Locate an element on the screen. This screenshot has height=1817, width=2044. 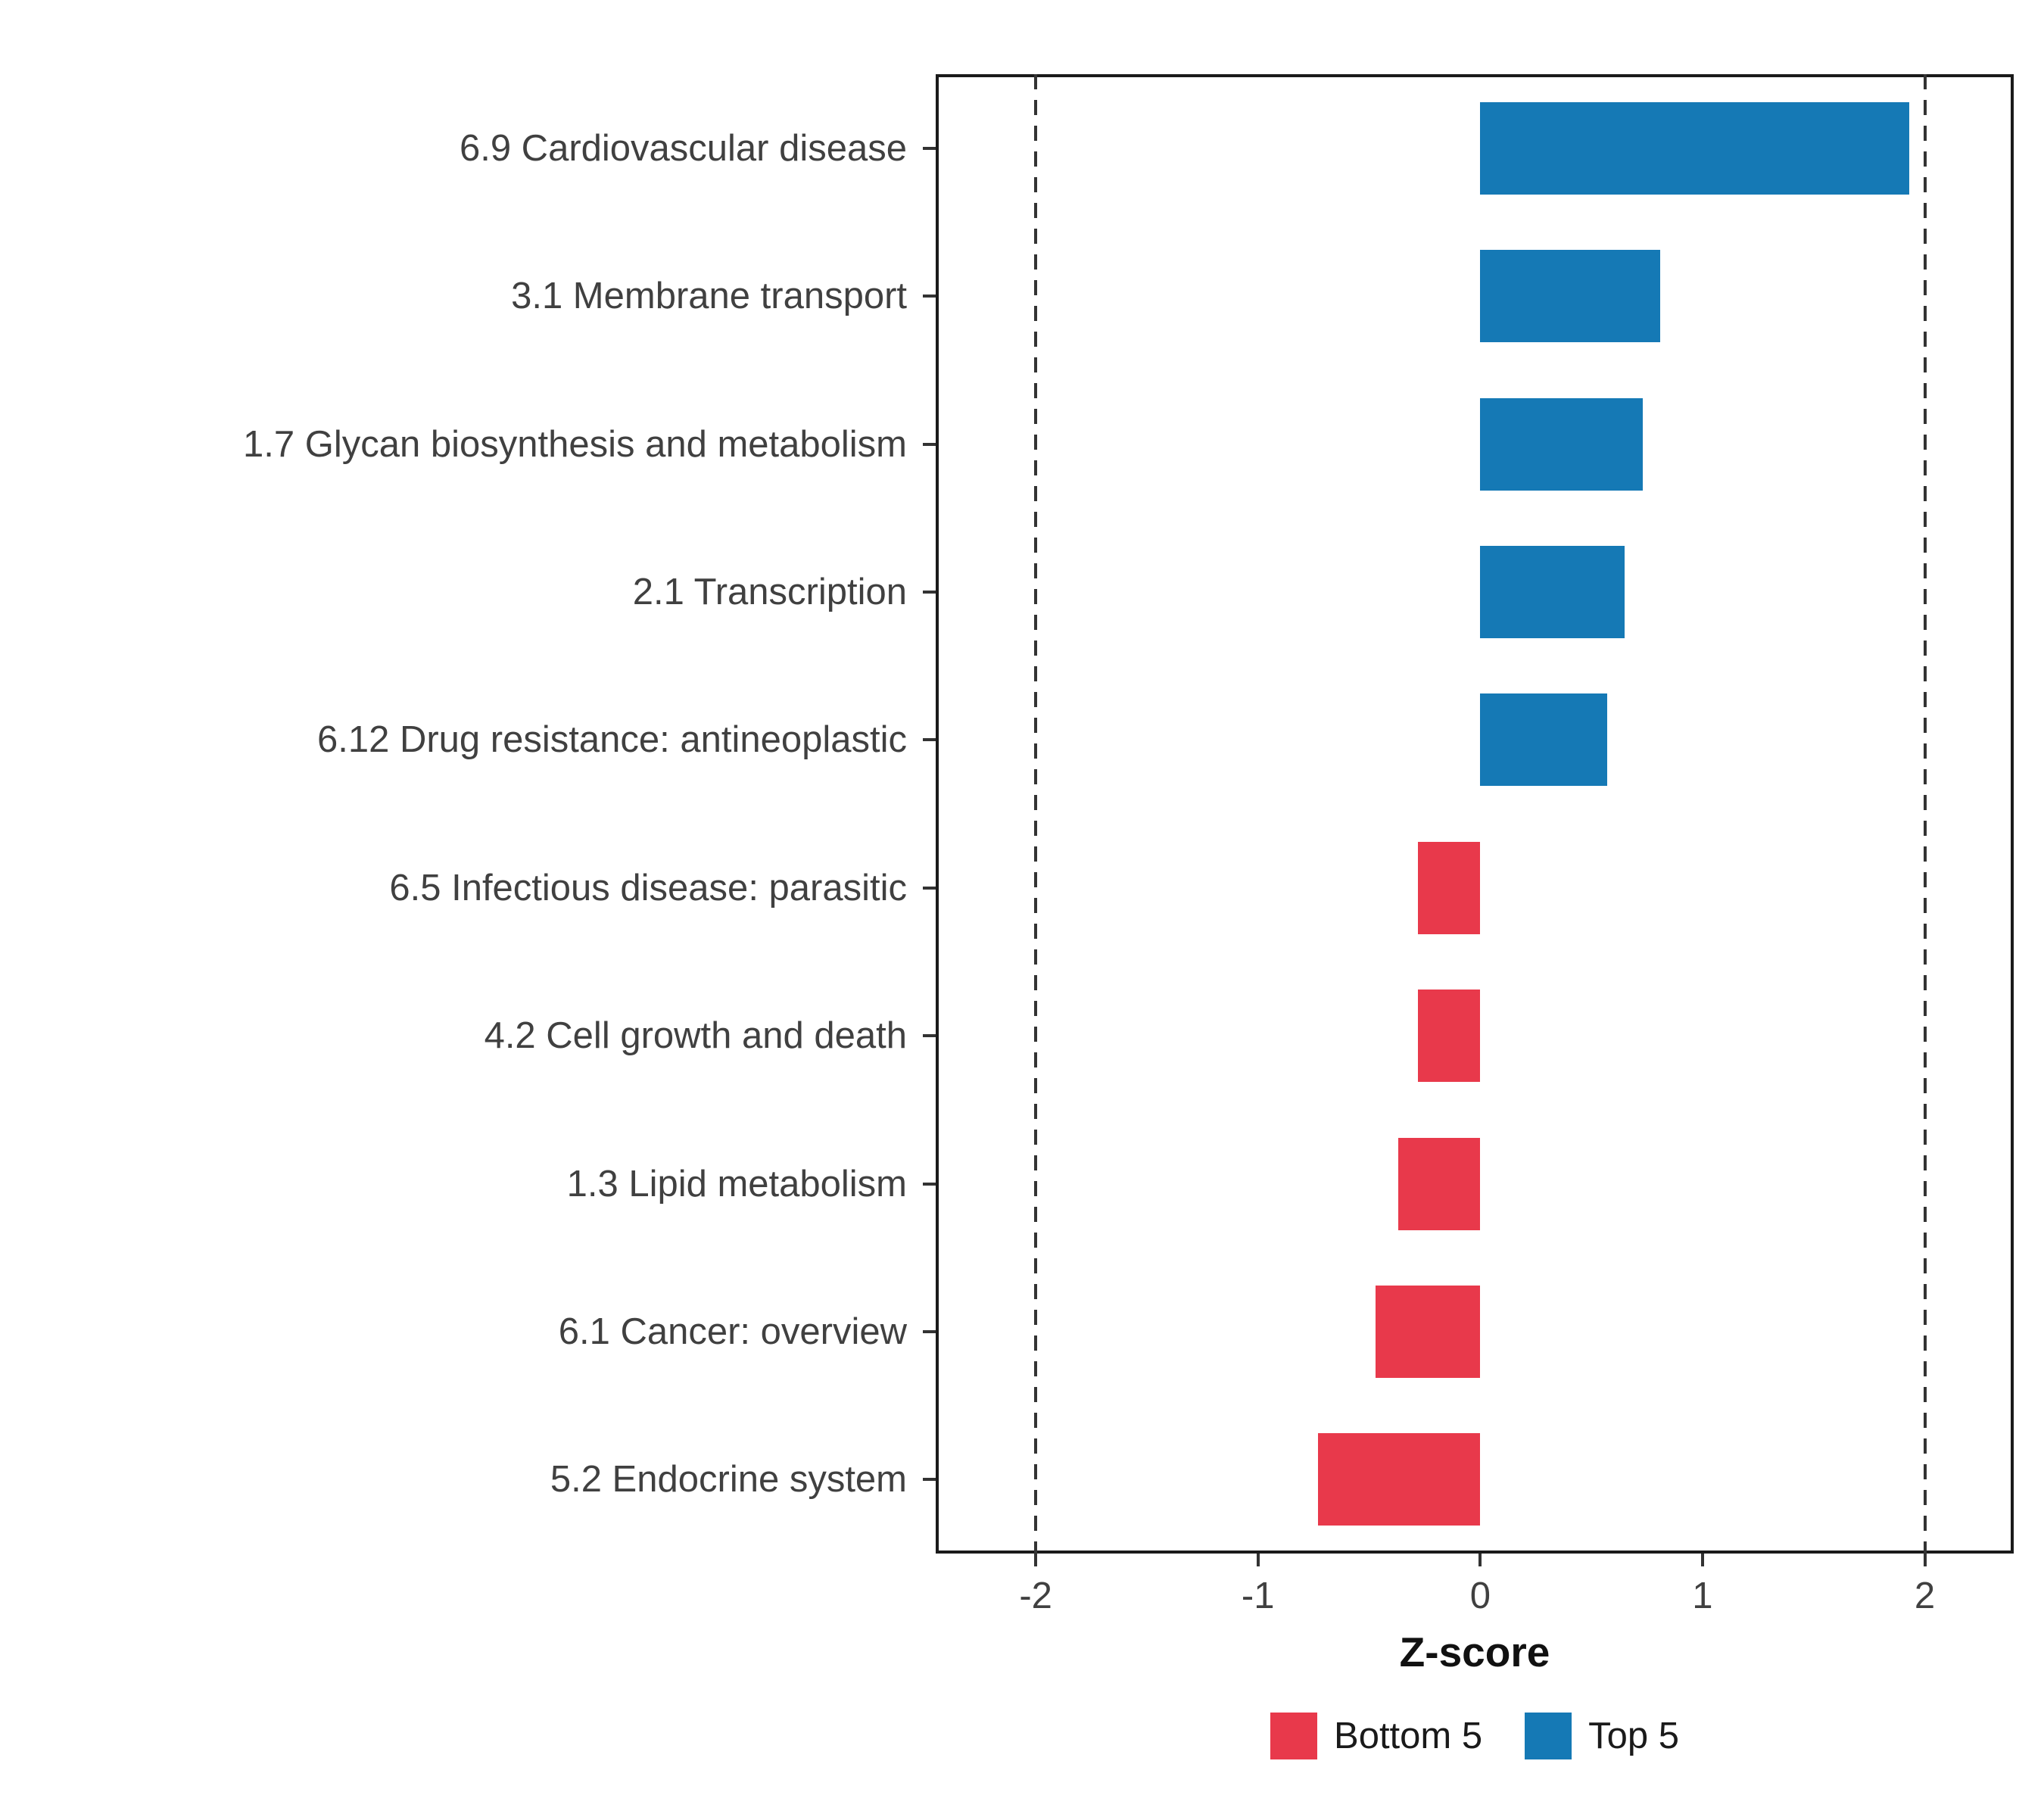
y-axis-label: 1.3 Lipid metabolism is located at coordinates (736, 1184).